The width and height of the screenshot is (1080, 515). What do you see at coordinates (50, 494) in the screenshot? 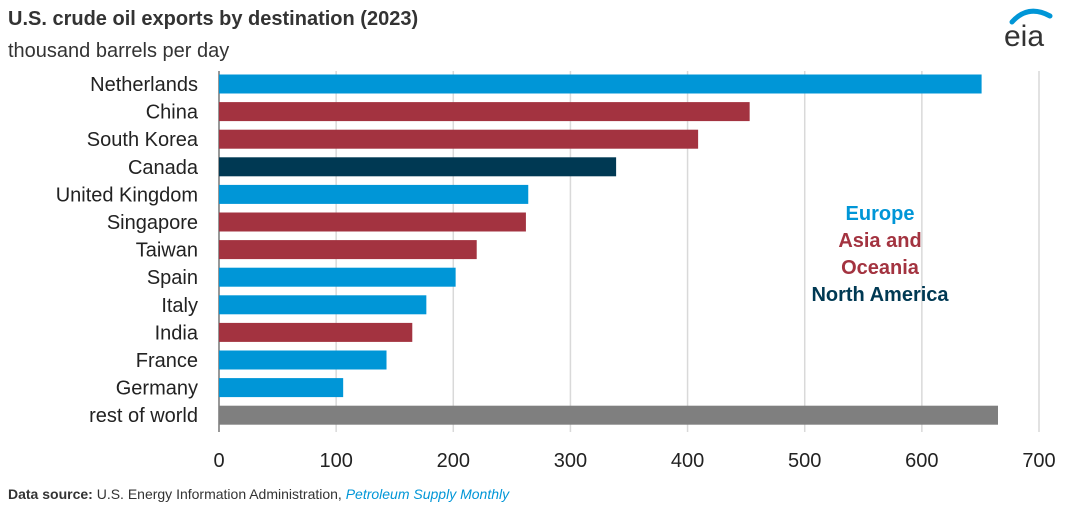
I see `source-label: Data source:` at bounding box center [50, 494].